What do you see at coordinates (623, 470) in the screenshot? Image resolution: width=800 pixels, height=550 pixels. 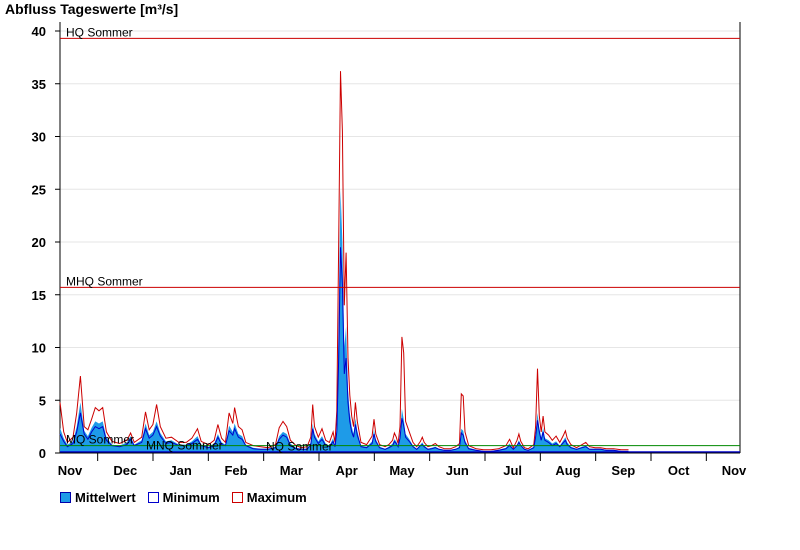 I see `x-tick-label-sep: Sep` at bounding box center [623, 470].